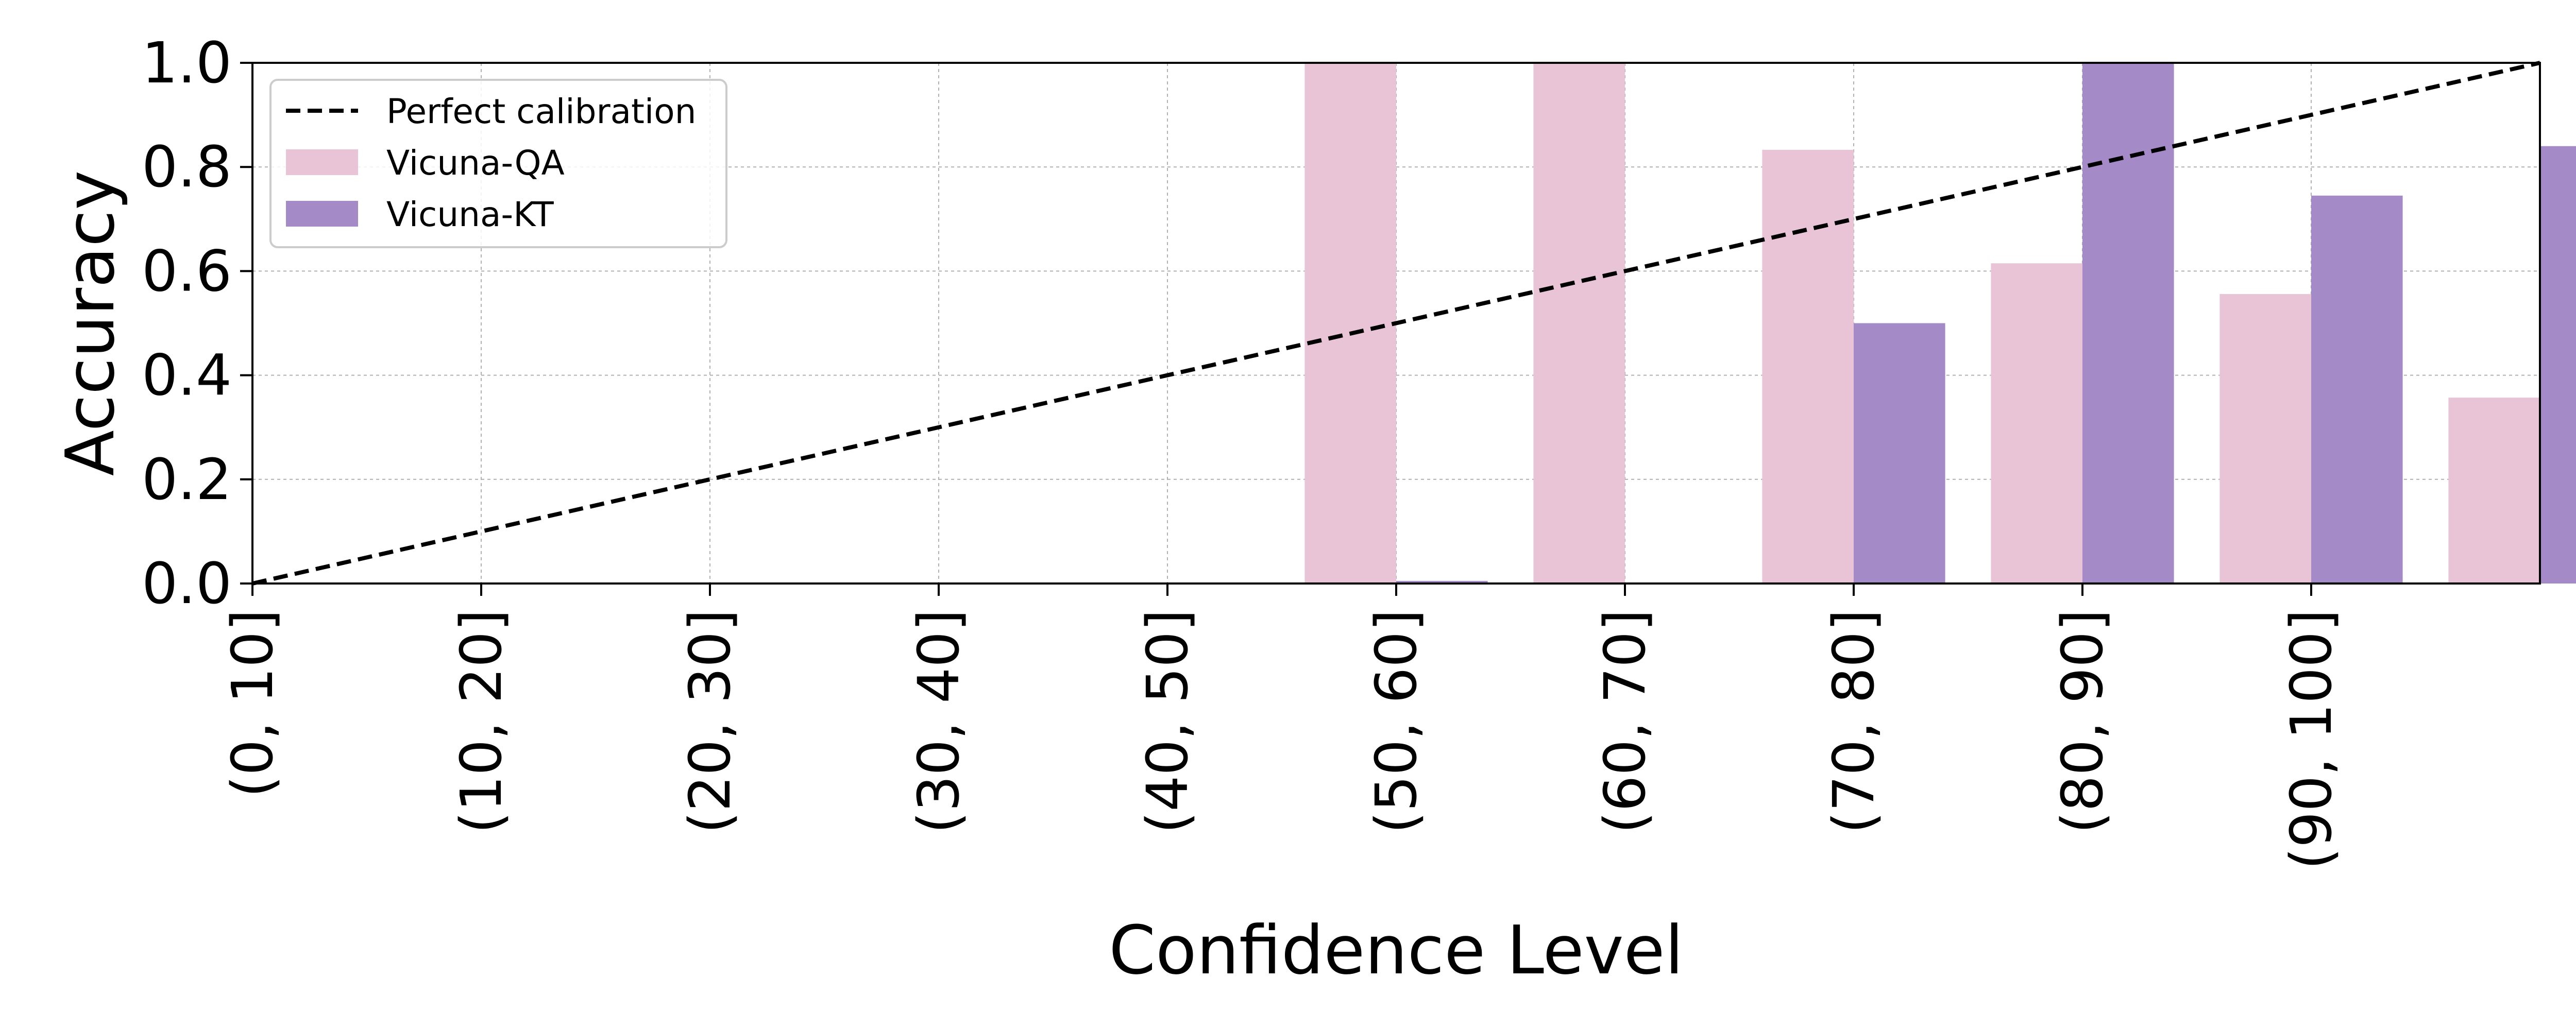 The height and width of the screenshot is (1030, 2576). Describe the element at coordinates (541, 111) in the screenshot. I see `legend-label: Perfect calibration` at that location.